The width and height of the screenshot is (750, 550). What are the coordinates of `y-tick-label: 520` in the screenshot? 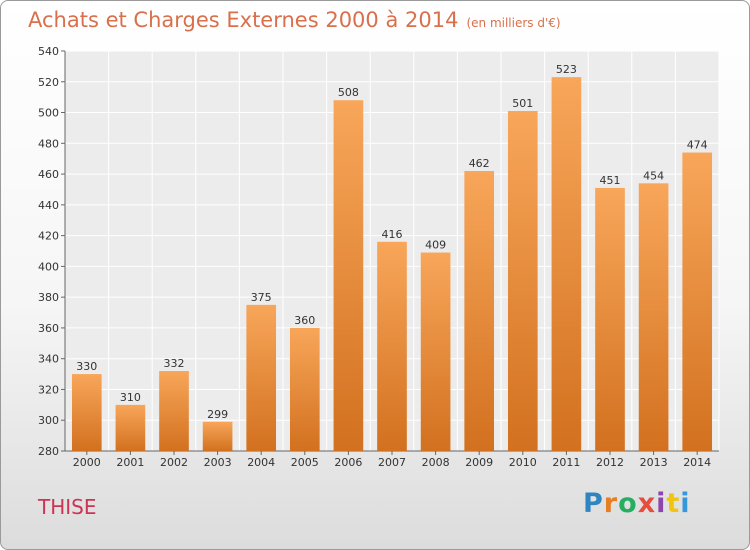 It's located at (48, 82).